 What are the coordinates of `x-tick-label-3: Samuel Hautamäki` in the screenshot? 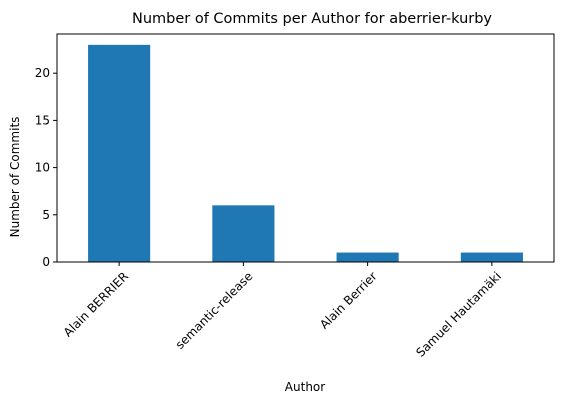 It's located at (458, 314).